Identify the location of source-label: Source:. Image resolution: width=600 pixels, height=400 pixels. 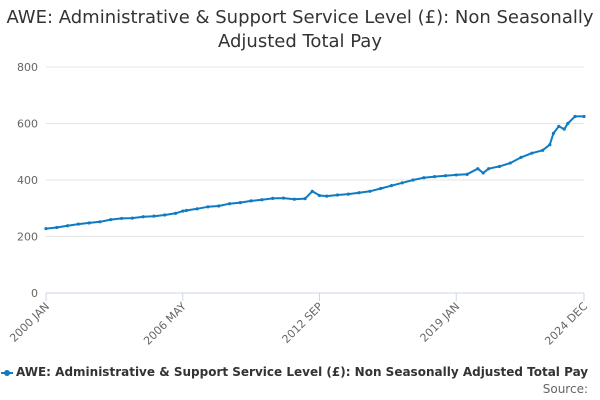
(565, 389).